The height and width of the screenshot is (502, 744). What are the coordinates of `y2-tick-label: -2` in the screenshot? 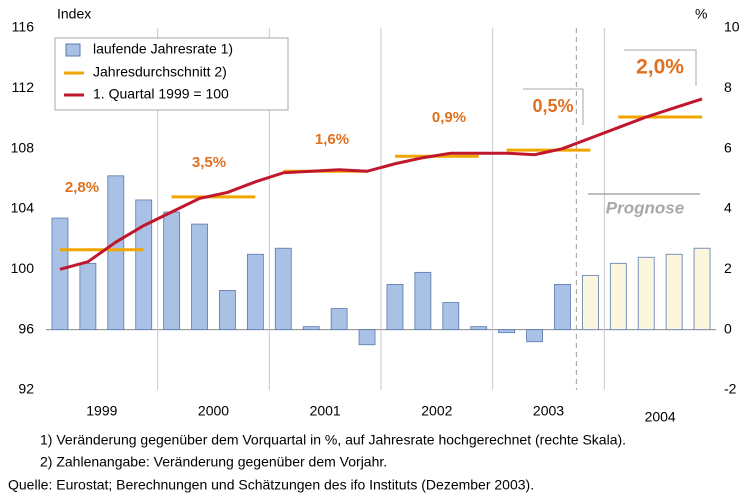 It's located at (730, 389).